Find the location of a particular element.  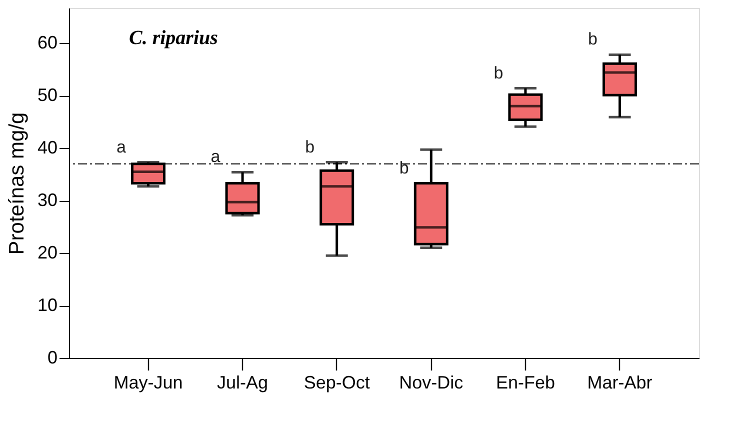

y-axis-title: Proteínas mg/g is located at coordinates (16, 183).